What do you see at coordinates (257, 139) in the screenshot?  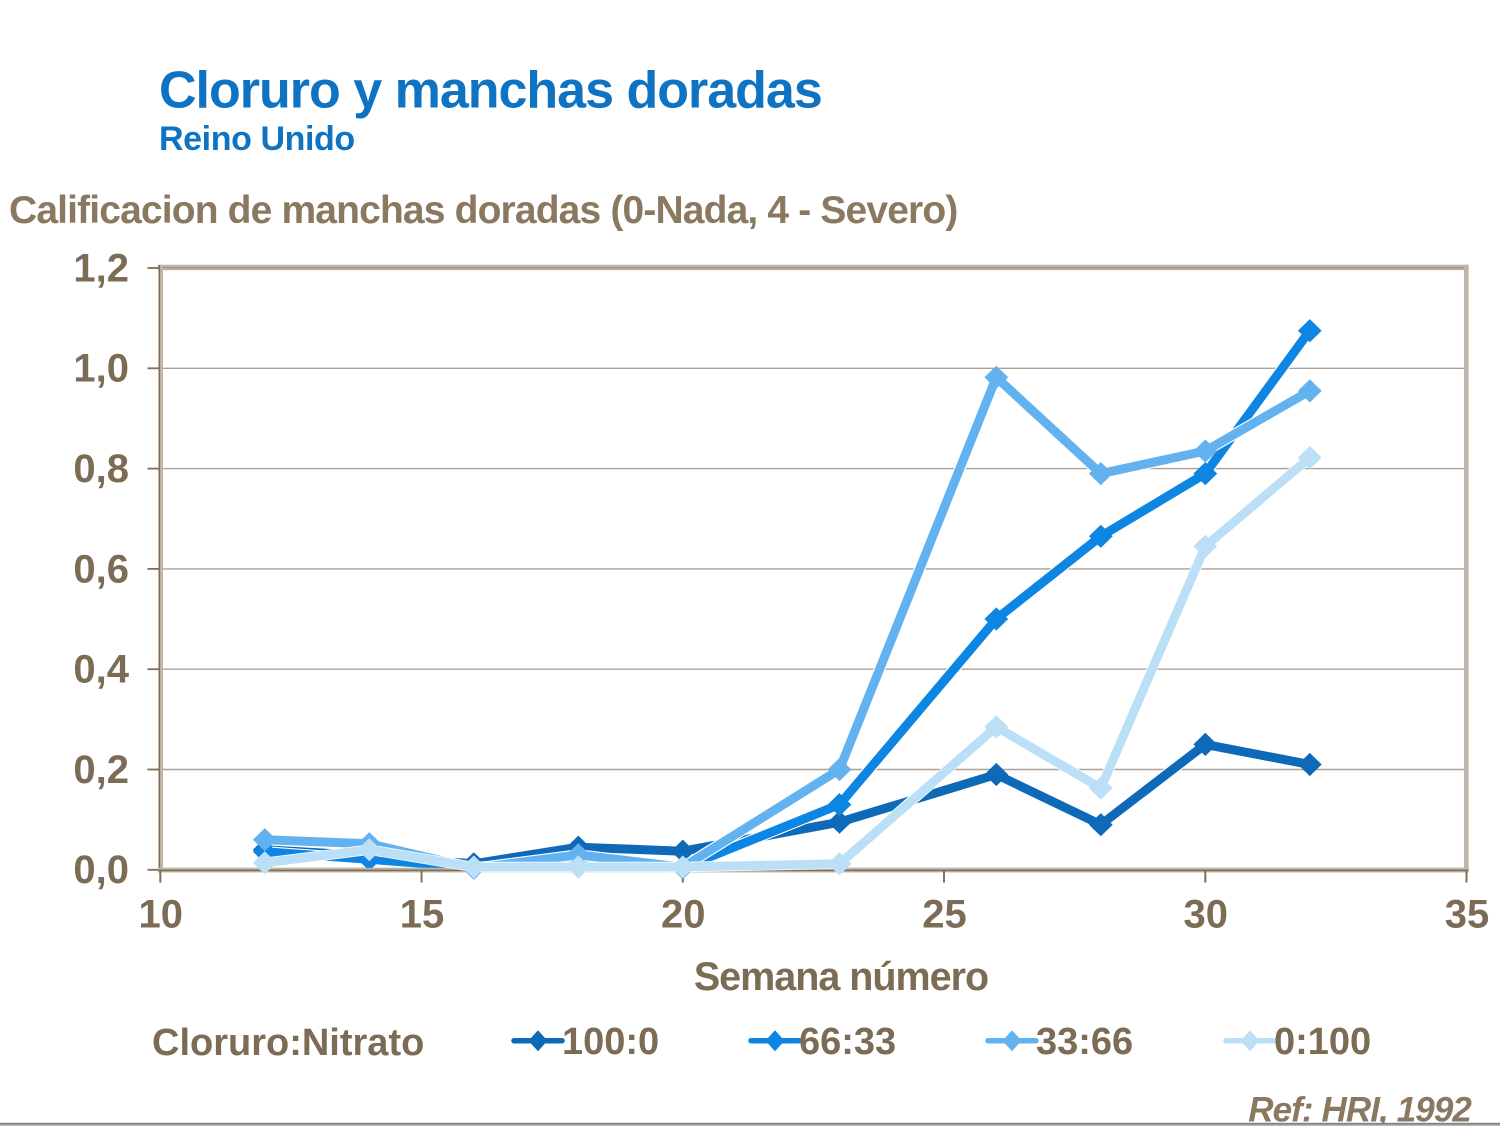 I see `svg-text: Reino Unido` at bounding box center [257, 139].